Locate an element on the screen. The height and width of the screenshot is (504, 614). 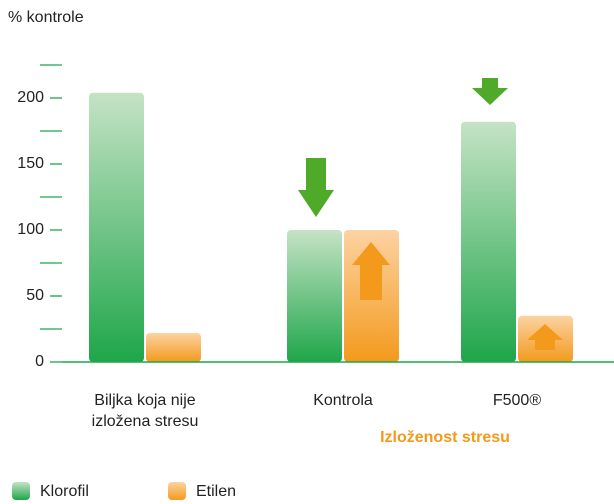
y-tick-label: 200 is located at coordinates (30, 97).